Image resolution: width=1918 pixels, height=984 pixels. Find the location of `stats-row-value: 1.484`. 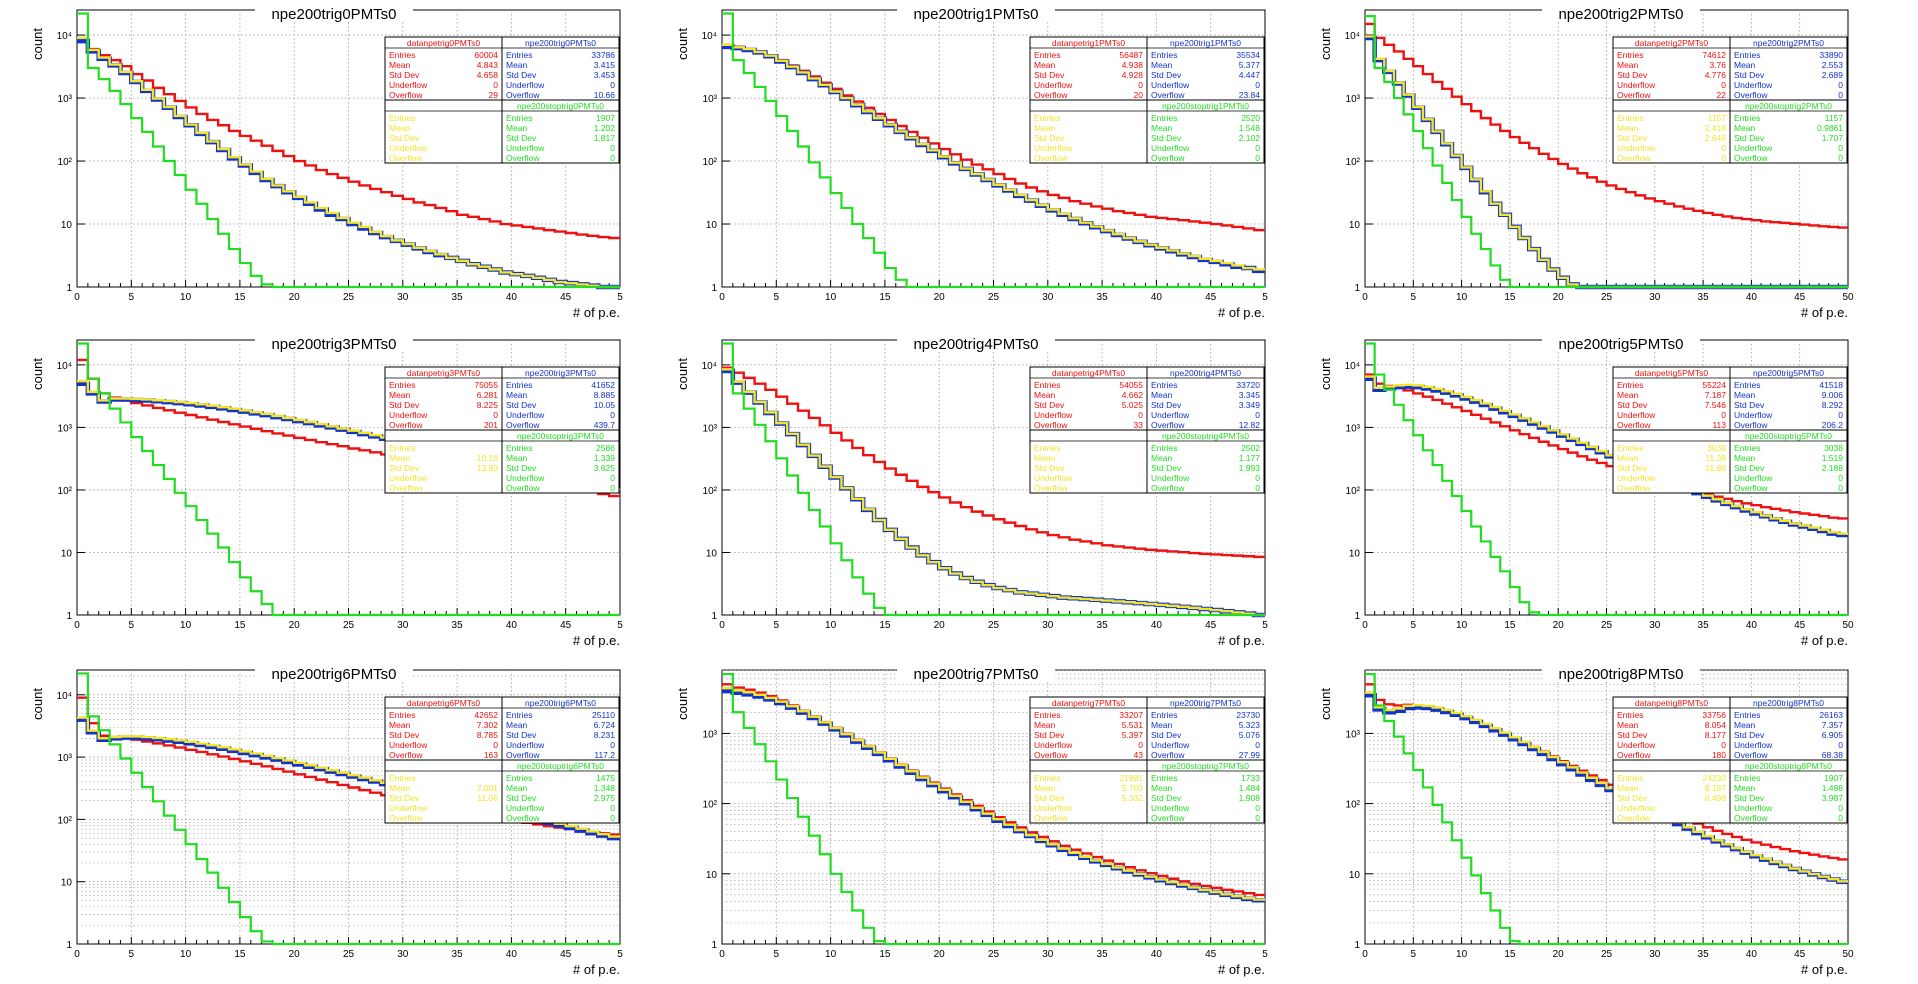

stats-row-value: 1.484 is located at coordinates (1250, 788).